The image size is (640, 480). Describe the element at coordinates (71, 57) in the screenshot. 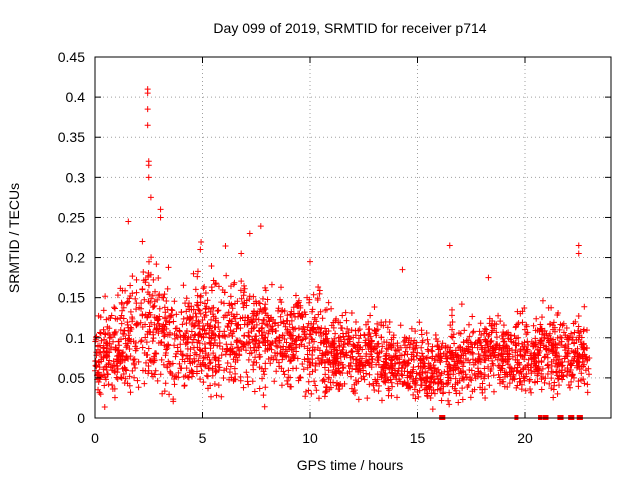

I see `y-tick-label: 0.45` at that location.